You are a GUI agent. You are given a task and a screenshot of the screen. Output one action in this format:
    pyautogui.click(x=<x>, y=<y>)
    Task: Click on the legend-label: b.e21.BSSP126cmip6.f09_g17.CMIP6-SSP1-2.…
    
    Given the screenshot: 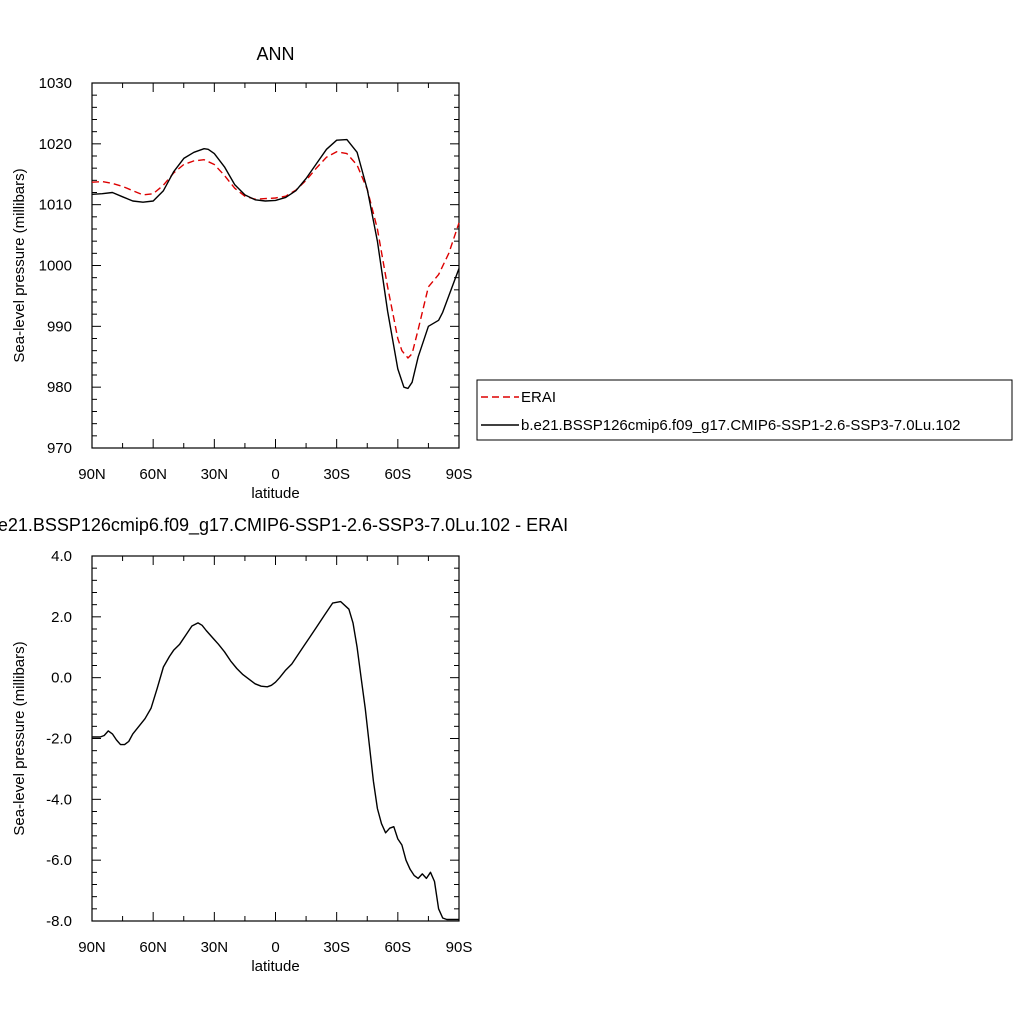 What is the action you would take?
    pyautogui.click(x=740, y=425)
    